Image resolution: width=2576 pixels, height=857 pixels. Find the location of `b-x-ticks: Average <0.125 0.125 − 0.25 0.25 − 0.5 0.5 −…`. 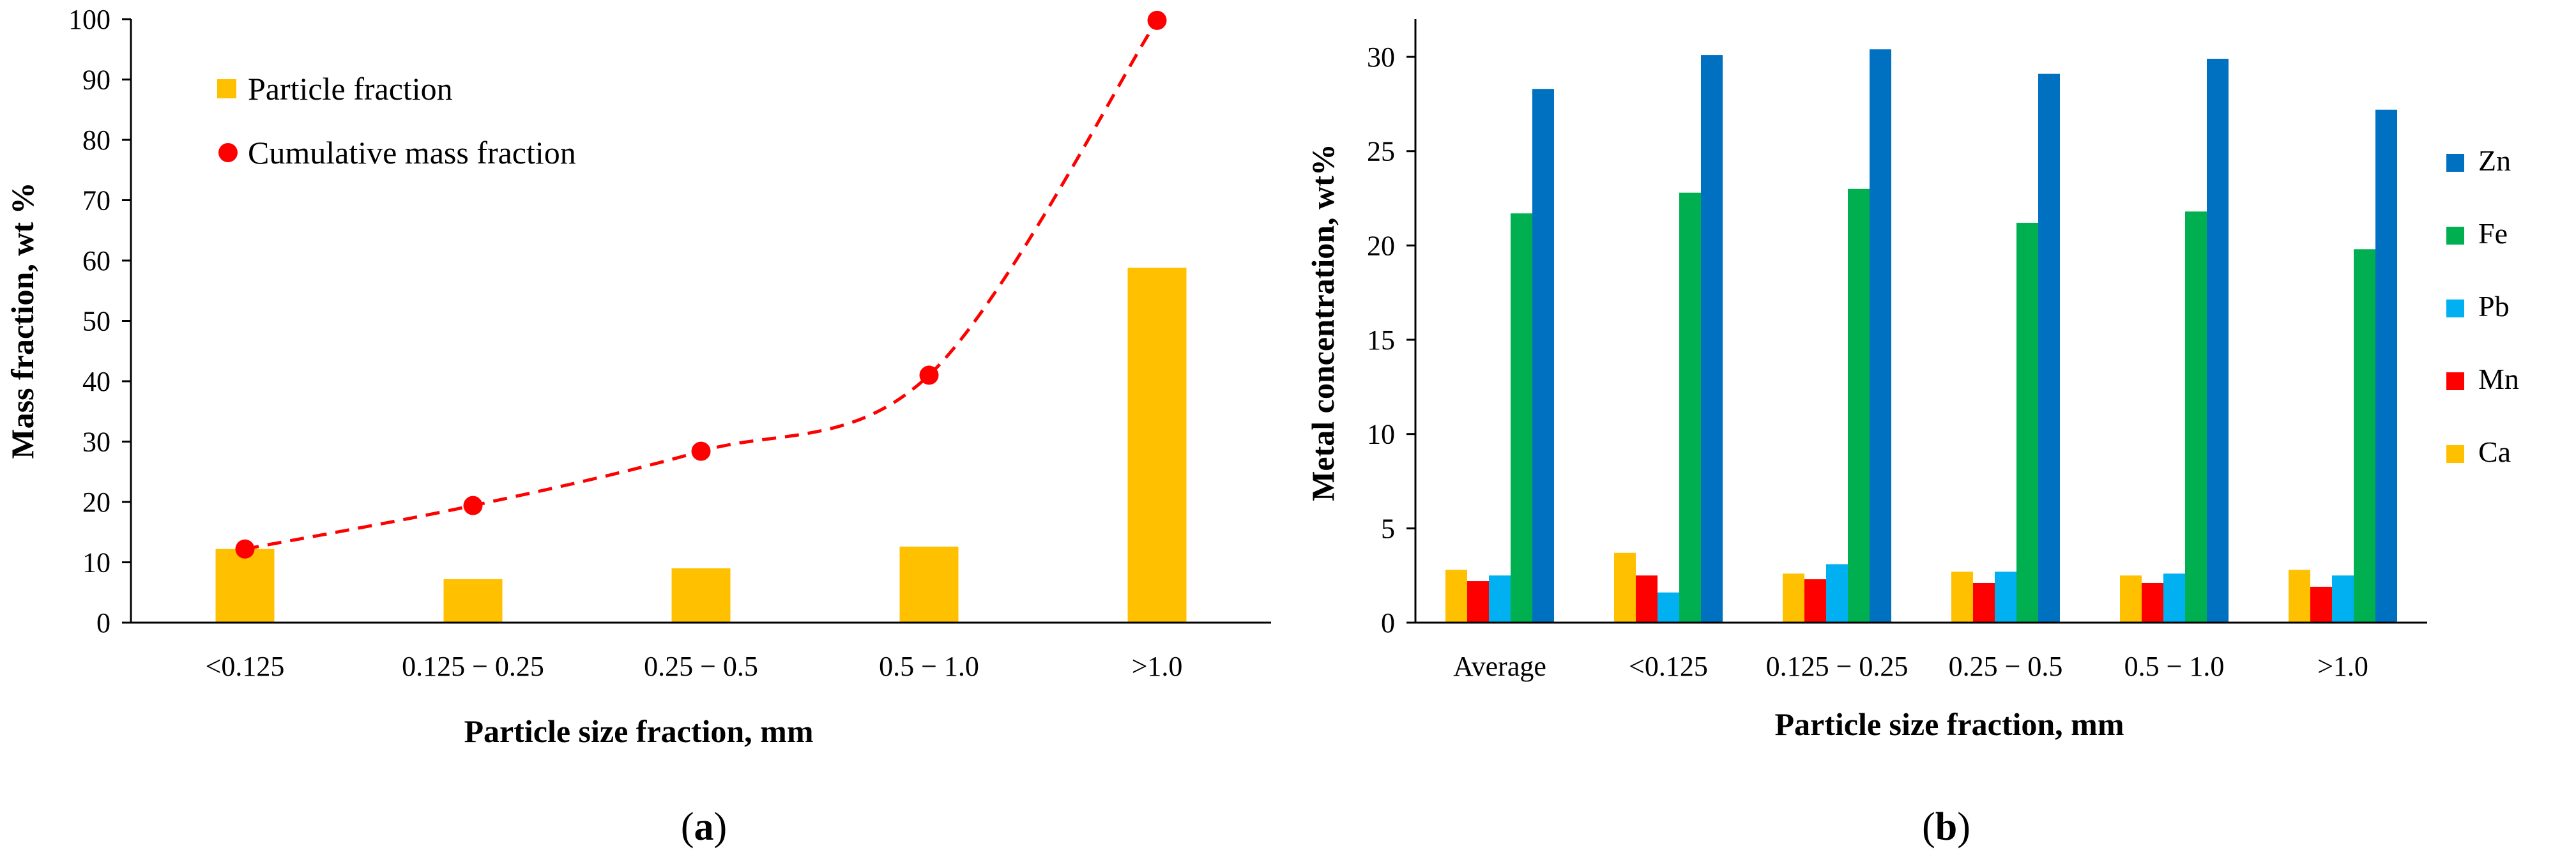

b-x-ticks: Average <0.125 0.125 − 0.25 0.25 − 0.5 0.5 −… is located at coordinates (1911, 666).